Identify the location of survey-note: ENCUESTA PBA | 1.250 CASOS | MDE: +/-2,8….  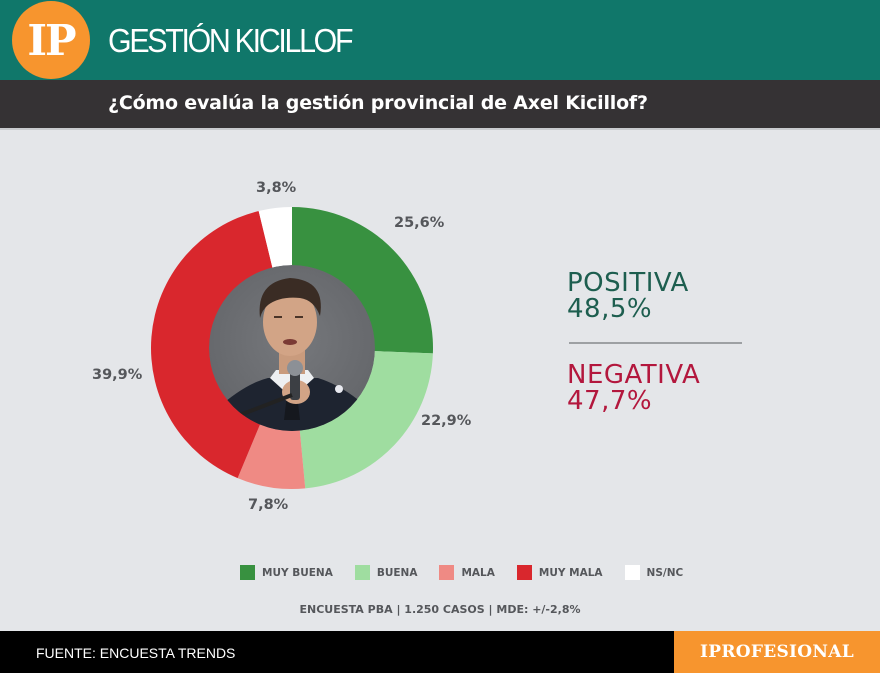
(440, 609).